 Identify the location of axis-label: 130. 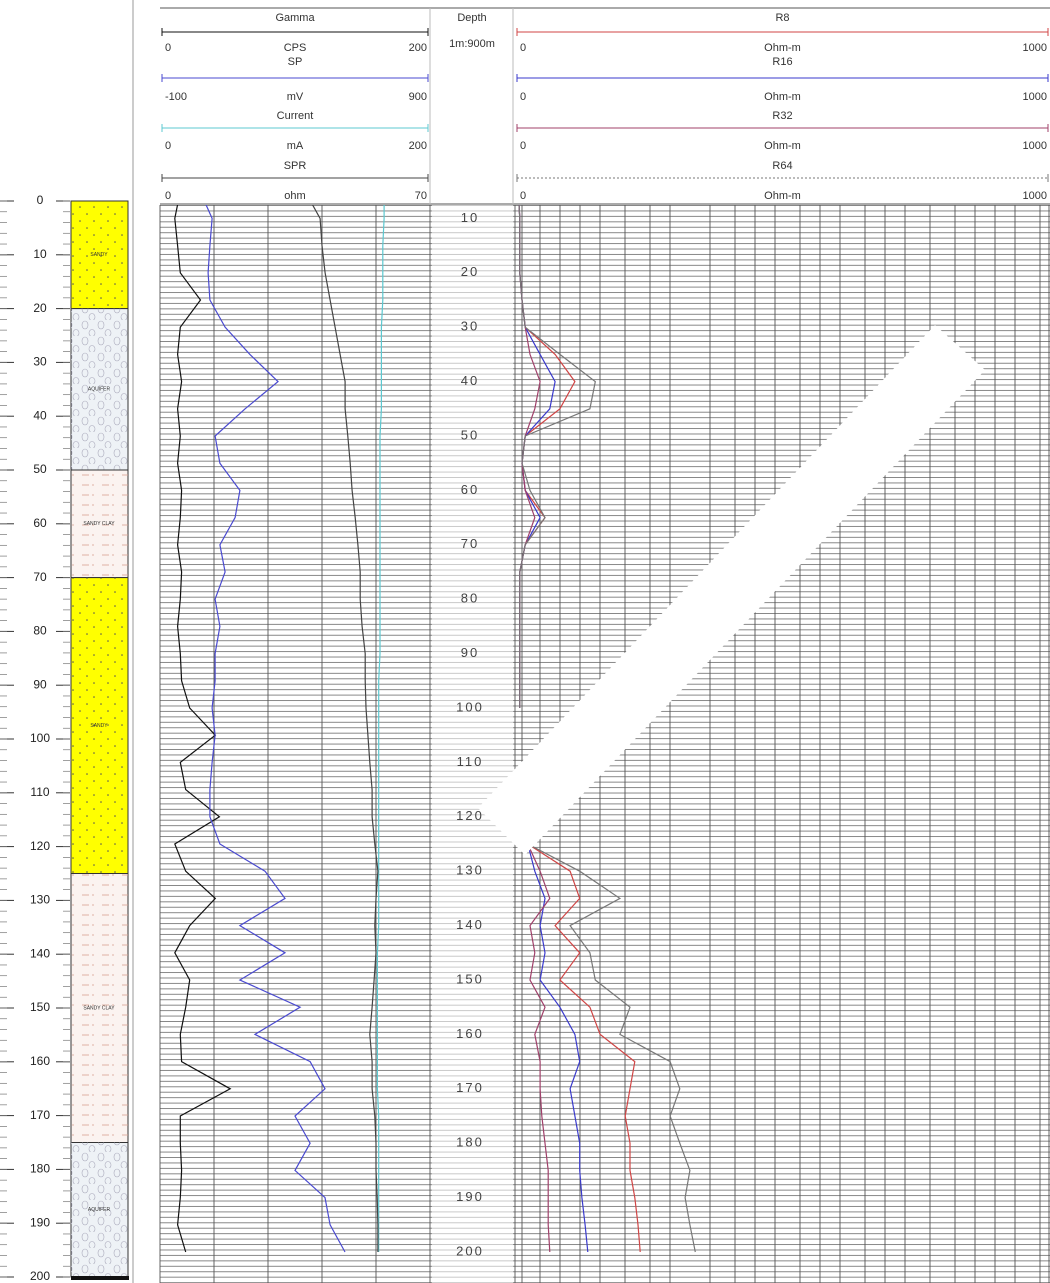
(40, 900).